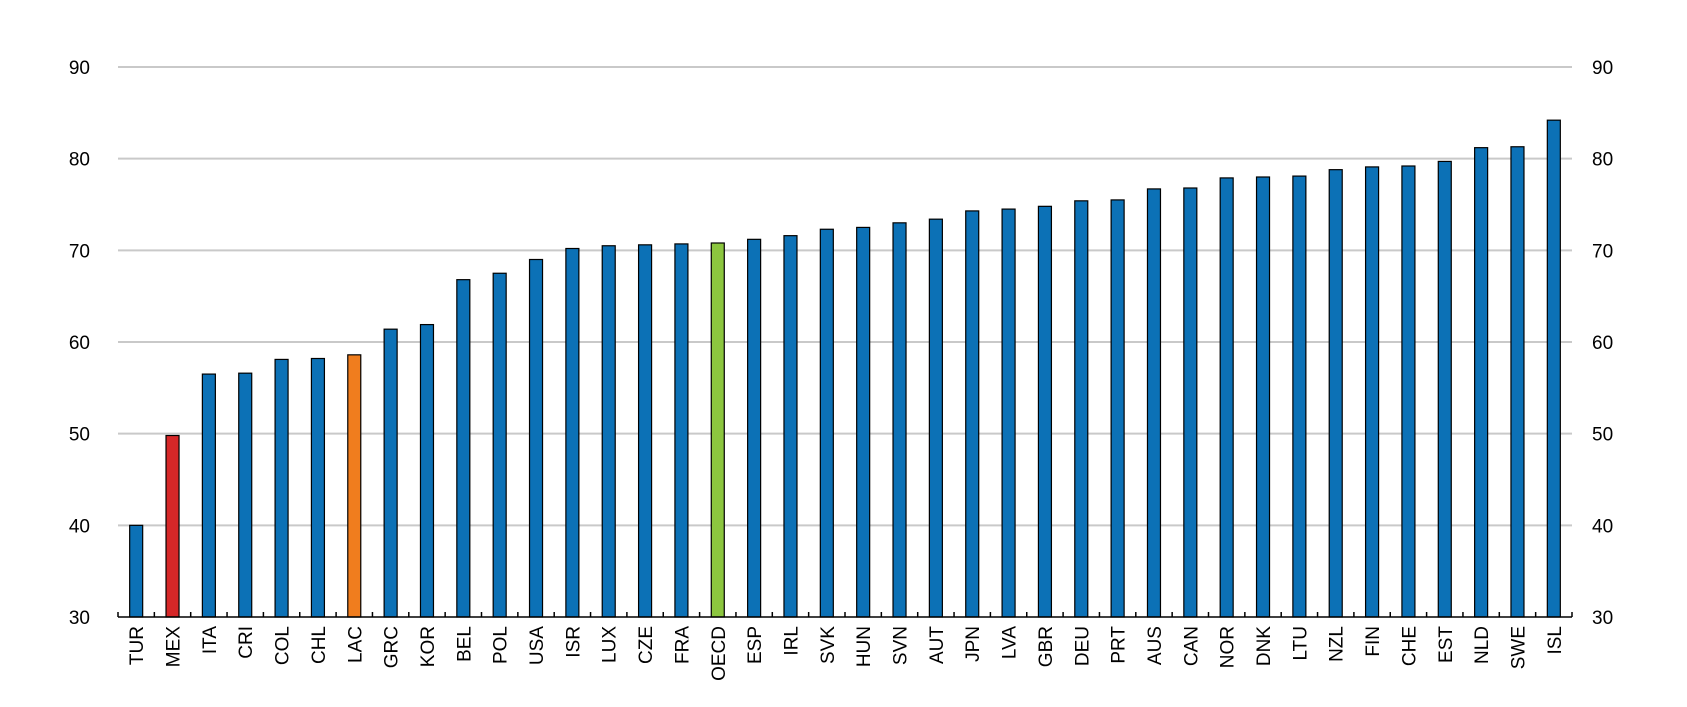  What do you see at coordinates (682, 645) in the screenshot?
I see `x-tick-label-fra: FRA` at bounding box center [682, 645].